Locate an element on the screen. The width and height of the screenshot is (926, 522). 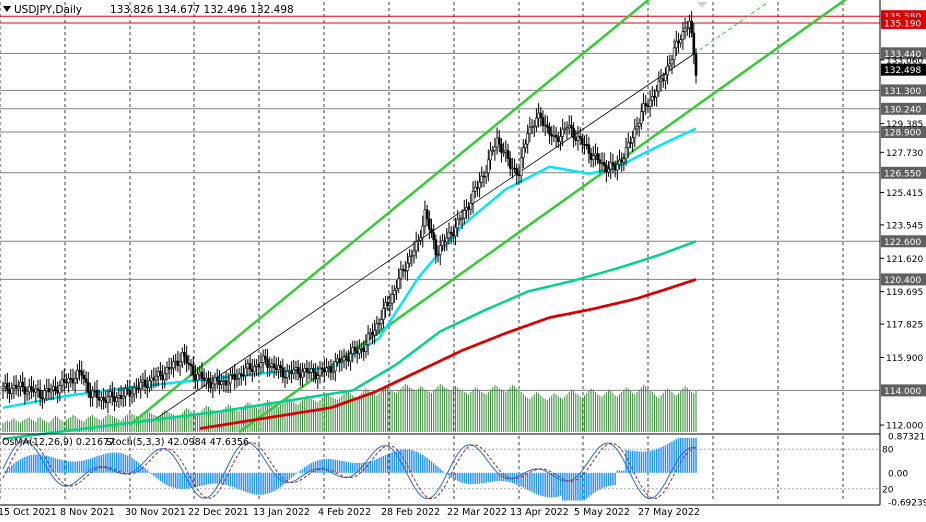
price-tick-label: 115.900 is located at coordinates (904, 359).